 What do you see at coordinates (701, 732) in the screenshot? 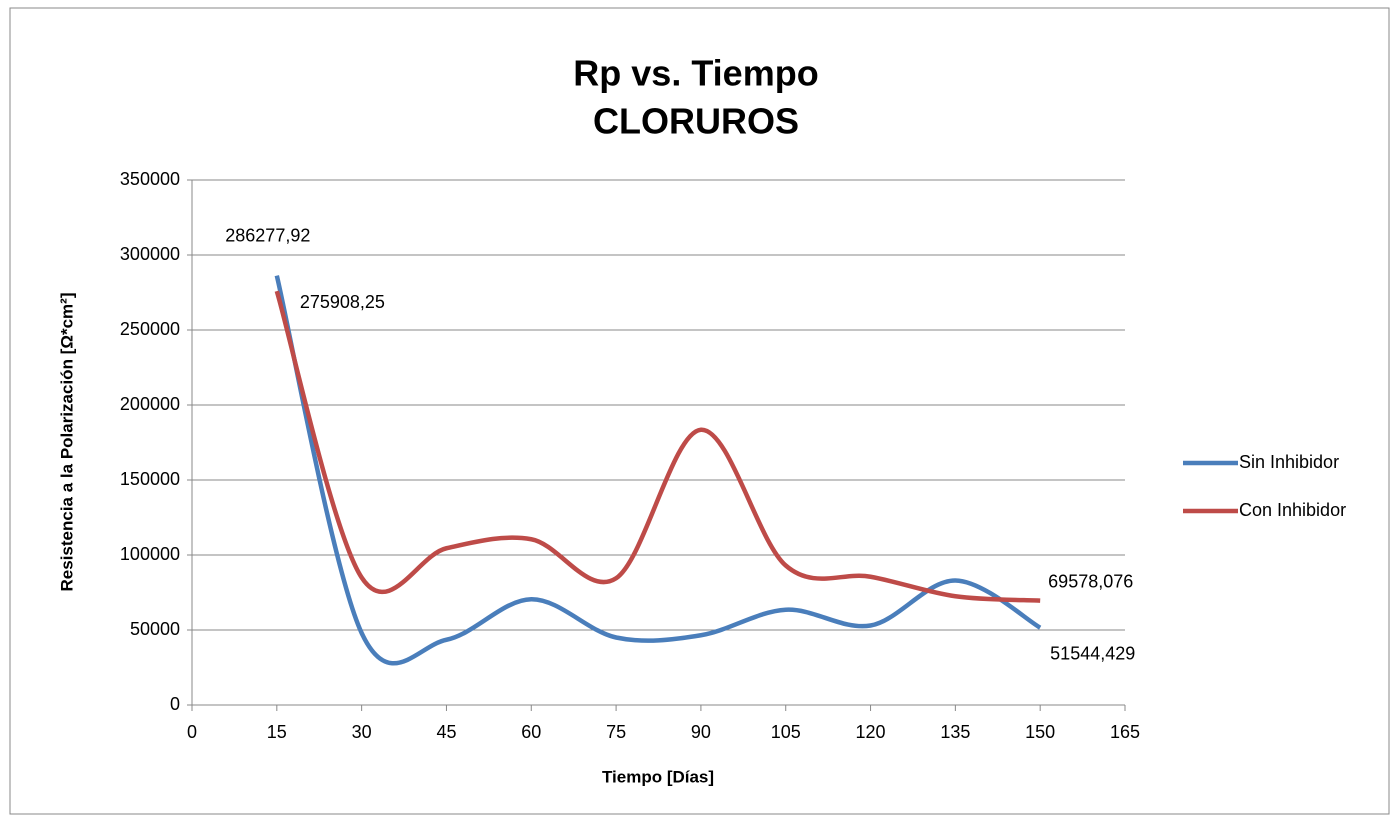
I see `x-tick-label: 90` at bounding box center [701, 732].